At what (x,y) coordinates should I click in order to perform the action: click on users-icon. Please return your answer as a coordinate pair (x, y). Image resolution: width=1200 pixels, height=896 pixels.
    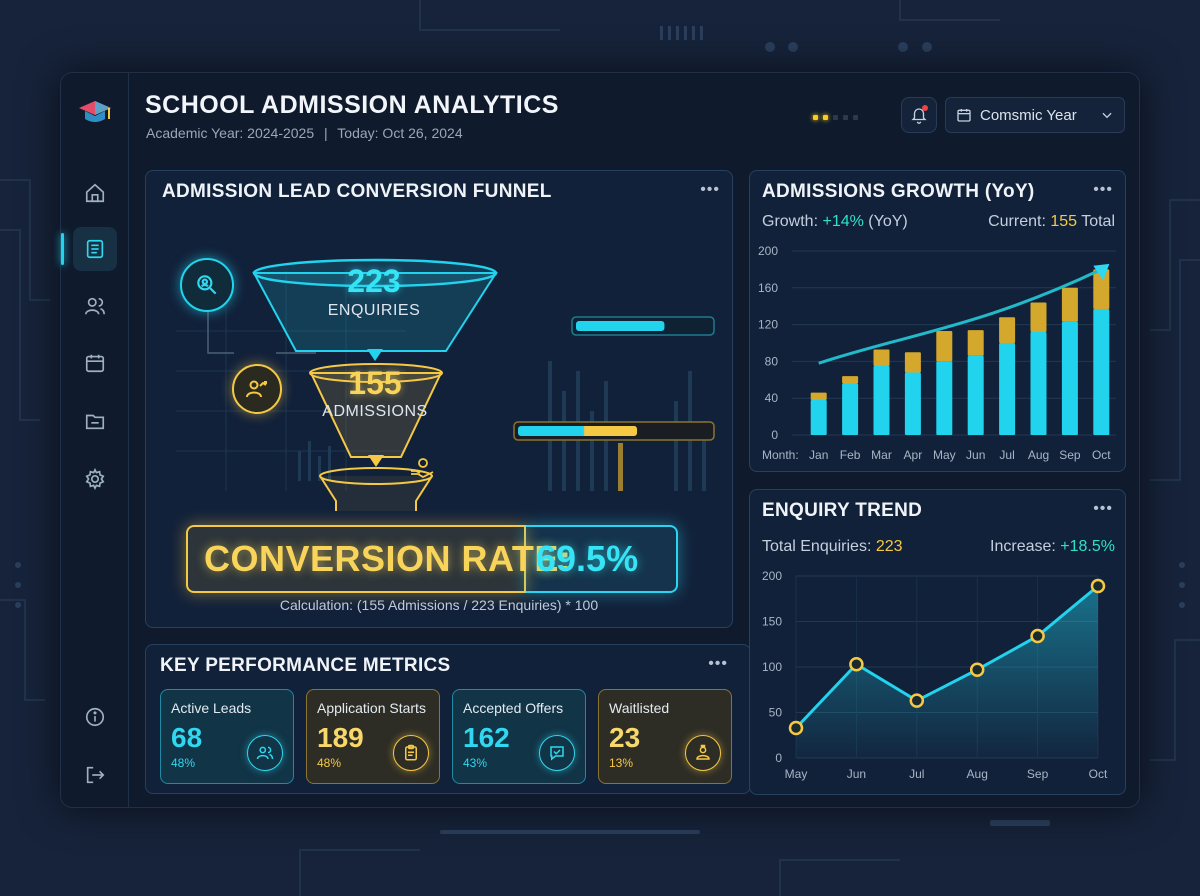
    Looking at the image, I should click on (265, 753).